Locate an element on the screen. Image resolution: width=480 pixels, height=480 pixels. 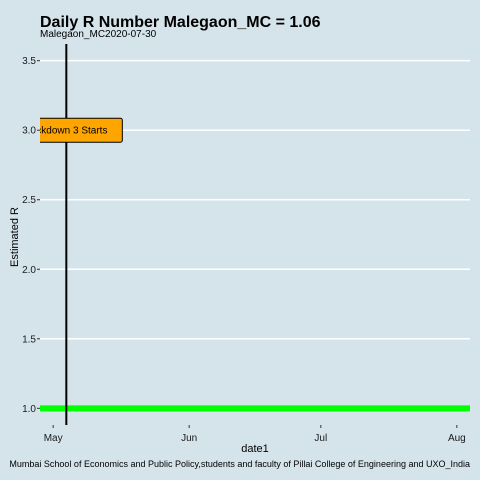
x-axis-label: date1 is located at coordinates (255, 449).